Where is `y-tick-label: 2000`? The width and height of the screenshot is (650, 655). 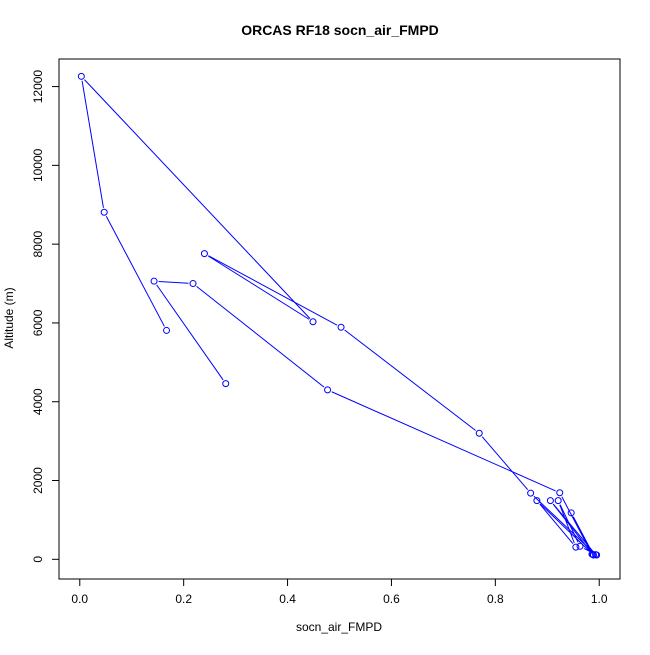
y-tick-label: 2000 is located at coordinates (38, 480).